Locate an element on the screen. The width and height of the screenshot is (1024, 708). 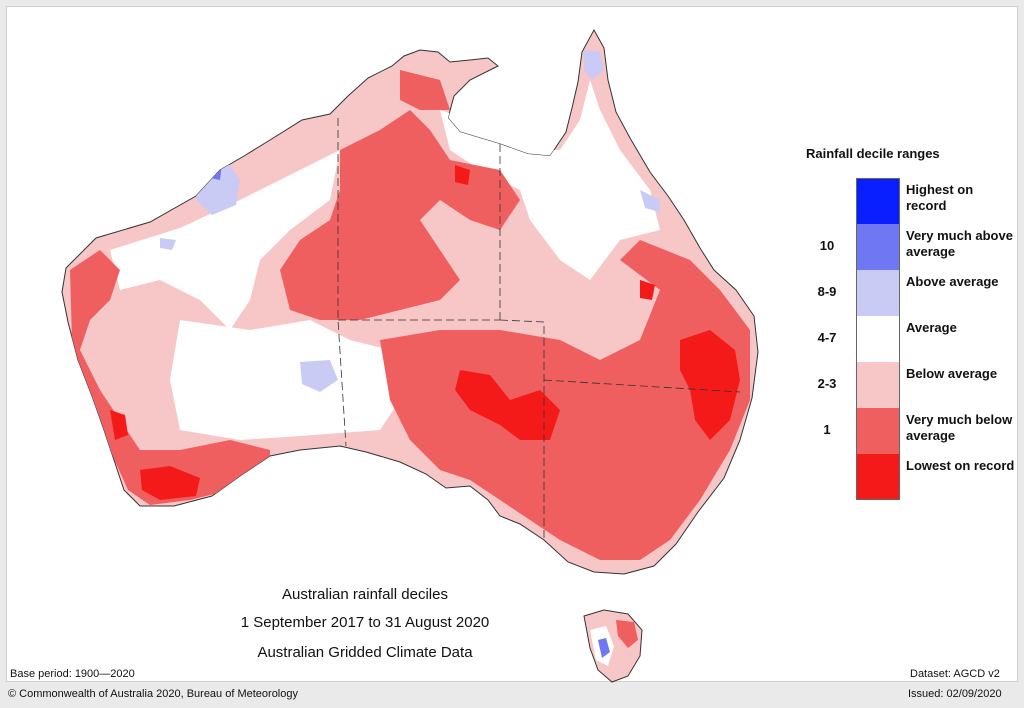
legend-decile-label: 2-3 is located at coordinates (827, 383).